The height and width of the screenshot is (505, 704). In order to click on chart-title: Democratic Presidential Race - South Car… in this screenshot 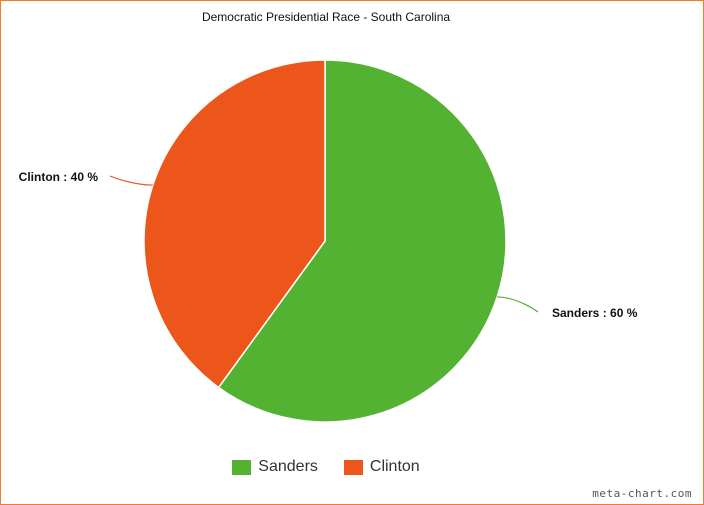, I will do `click(326, 17)`.